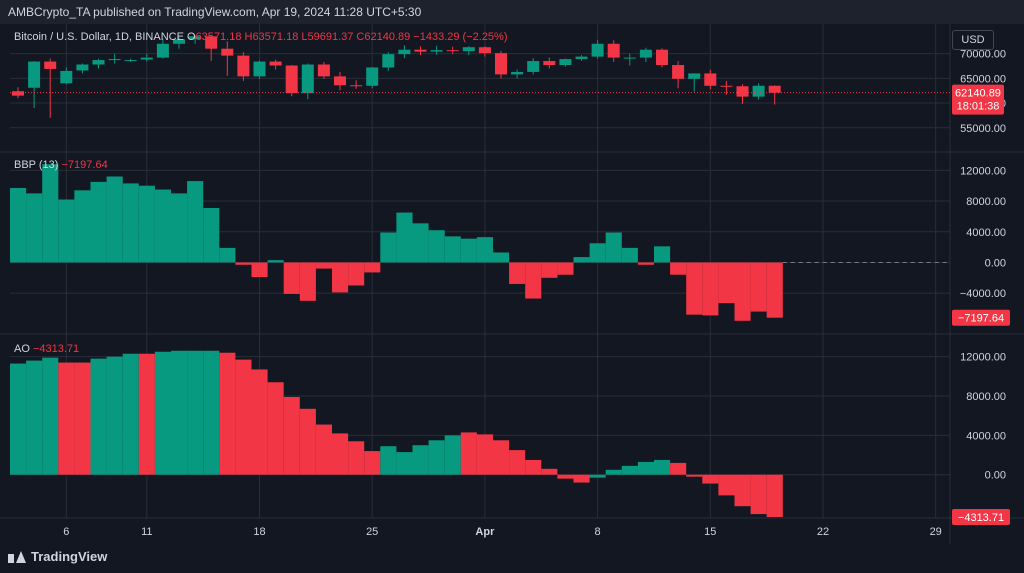 The image size is (1024, 573). What do you see at coordinates (69, 556) in the screenshot?
I see `brand-name: TradingView` at bounding box center [69, 556].